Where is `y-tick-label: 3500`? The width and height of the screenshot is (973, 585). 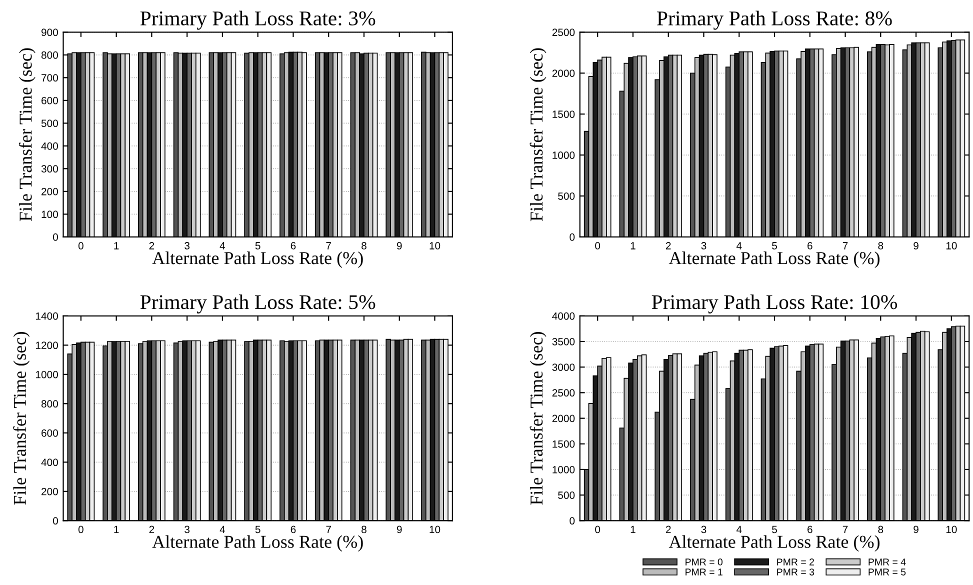
y-tick-label: 3500 is located at coordinates (563, 342).